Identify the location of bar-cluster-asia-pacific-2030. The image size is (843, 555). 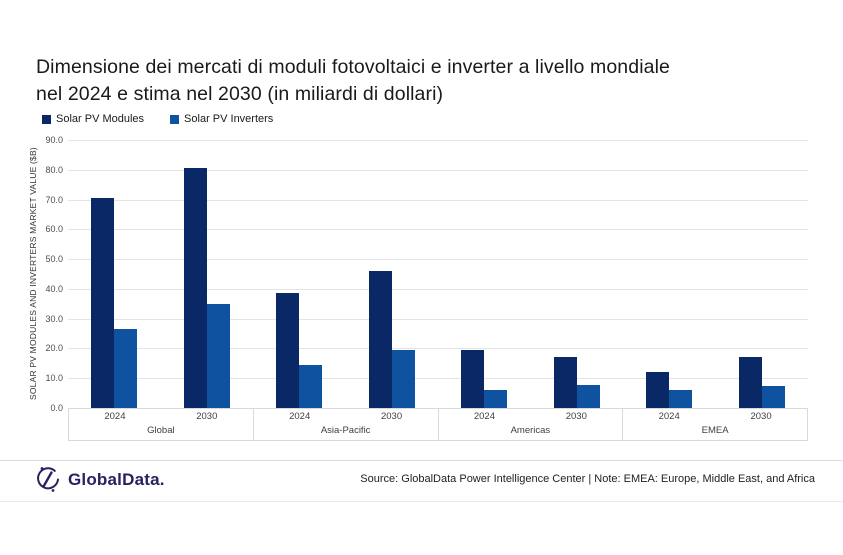
(392, 274).